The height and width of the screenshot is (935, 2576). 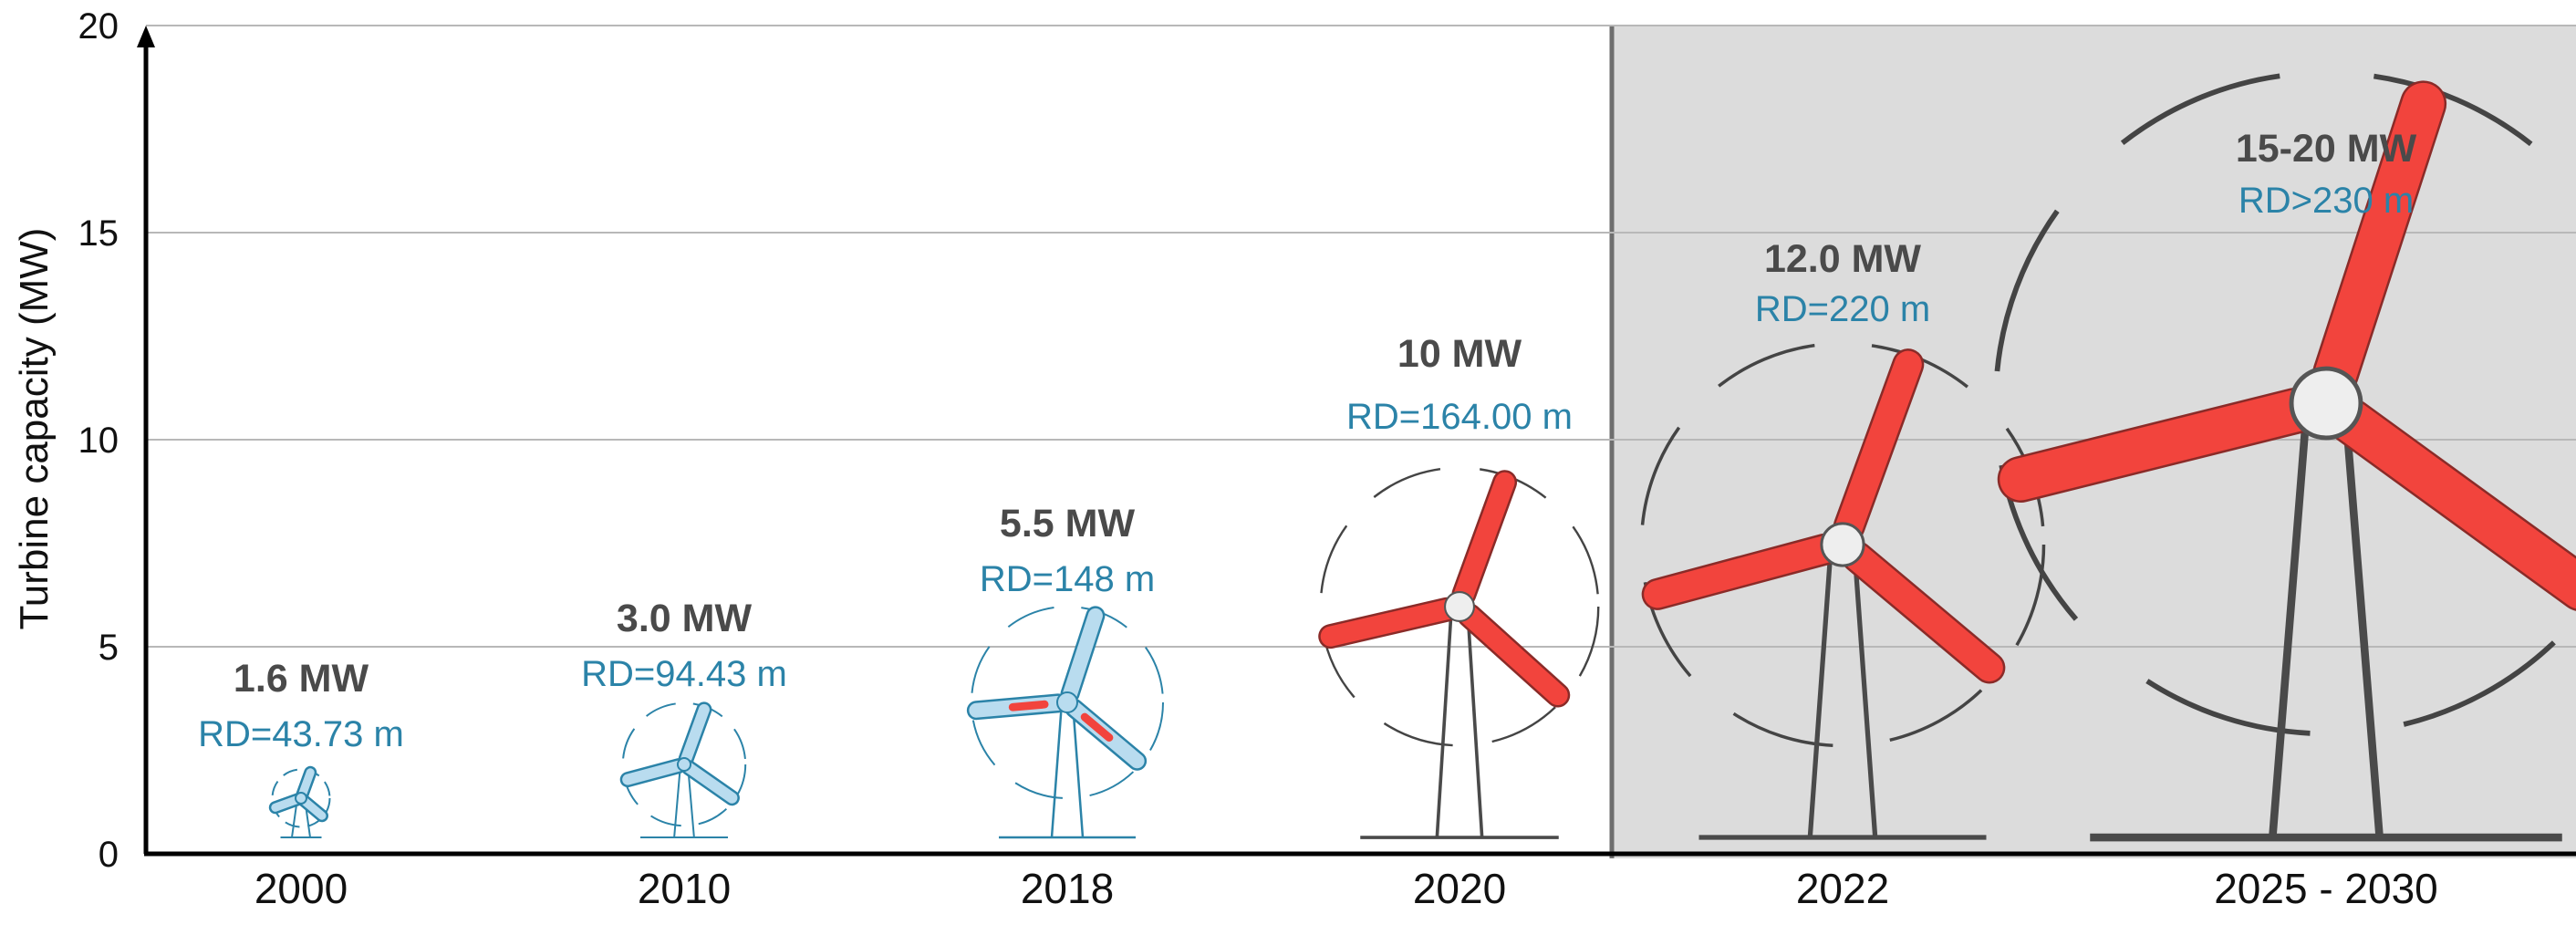 I want to click on turbine-2020, so click(x=1460, y=652).